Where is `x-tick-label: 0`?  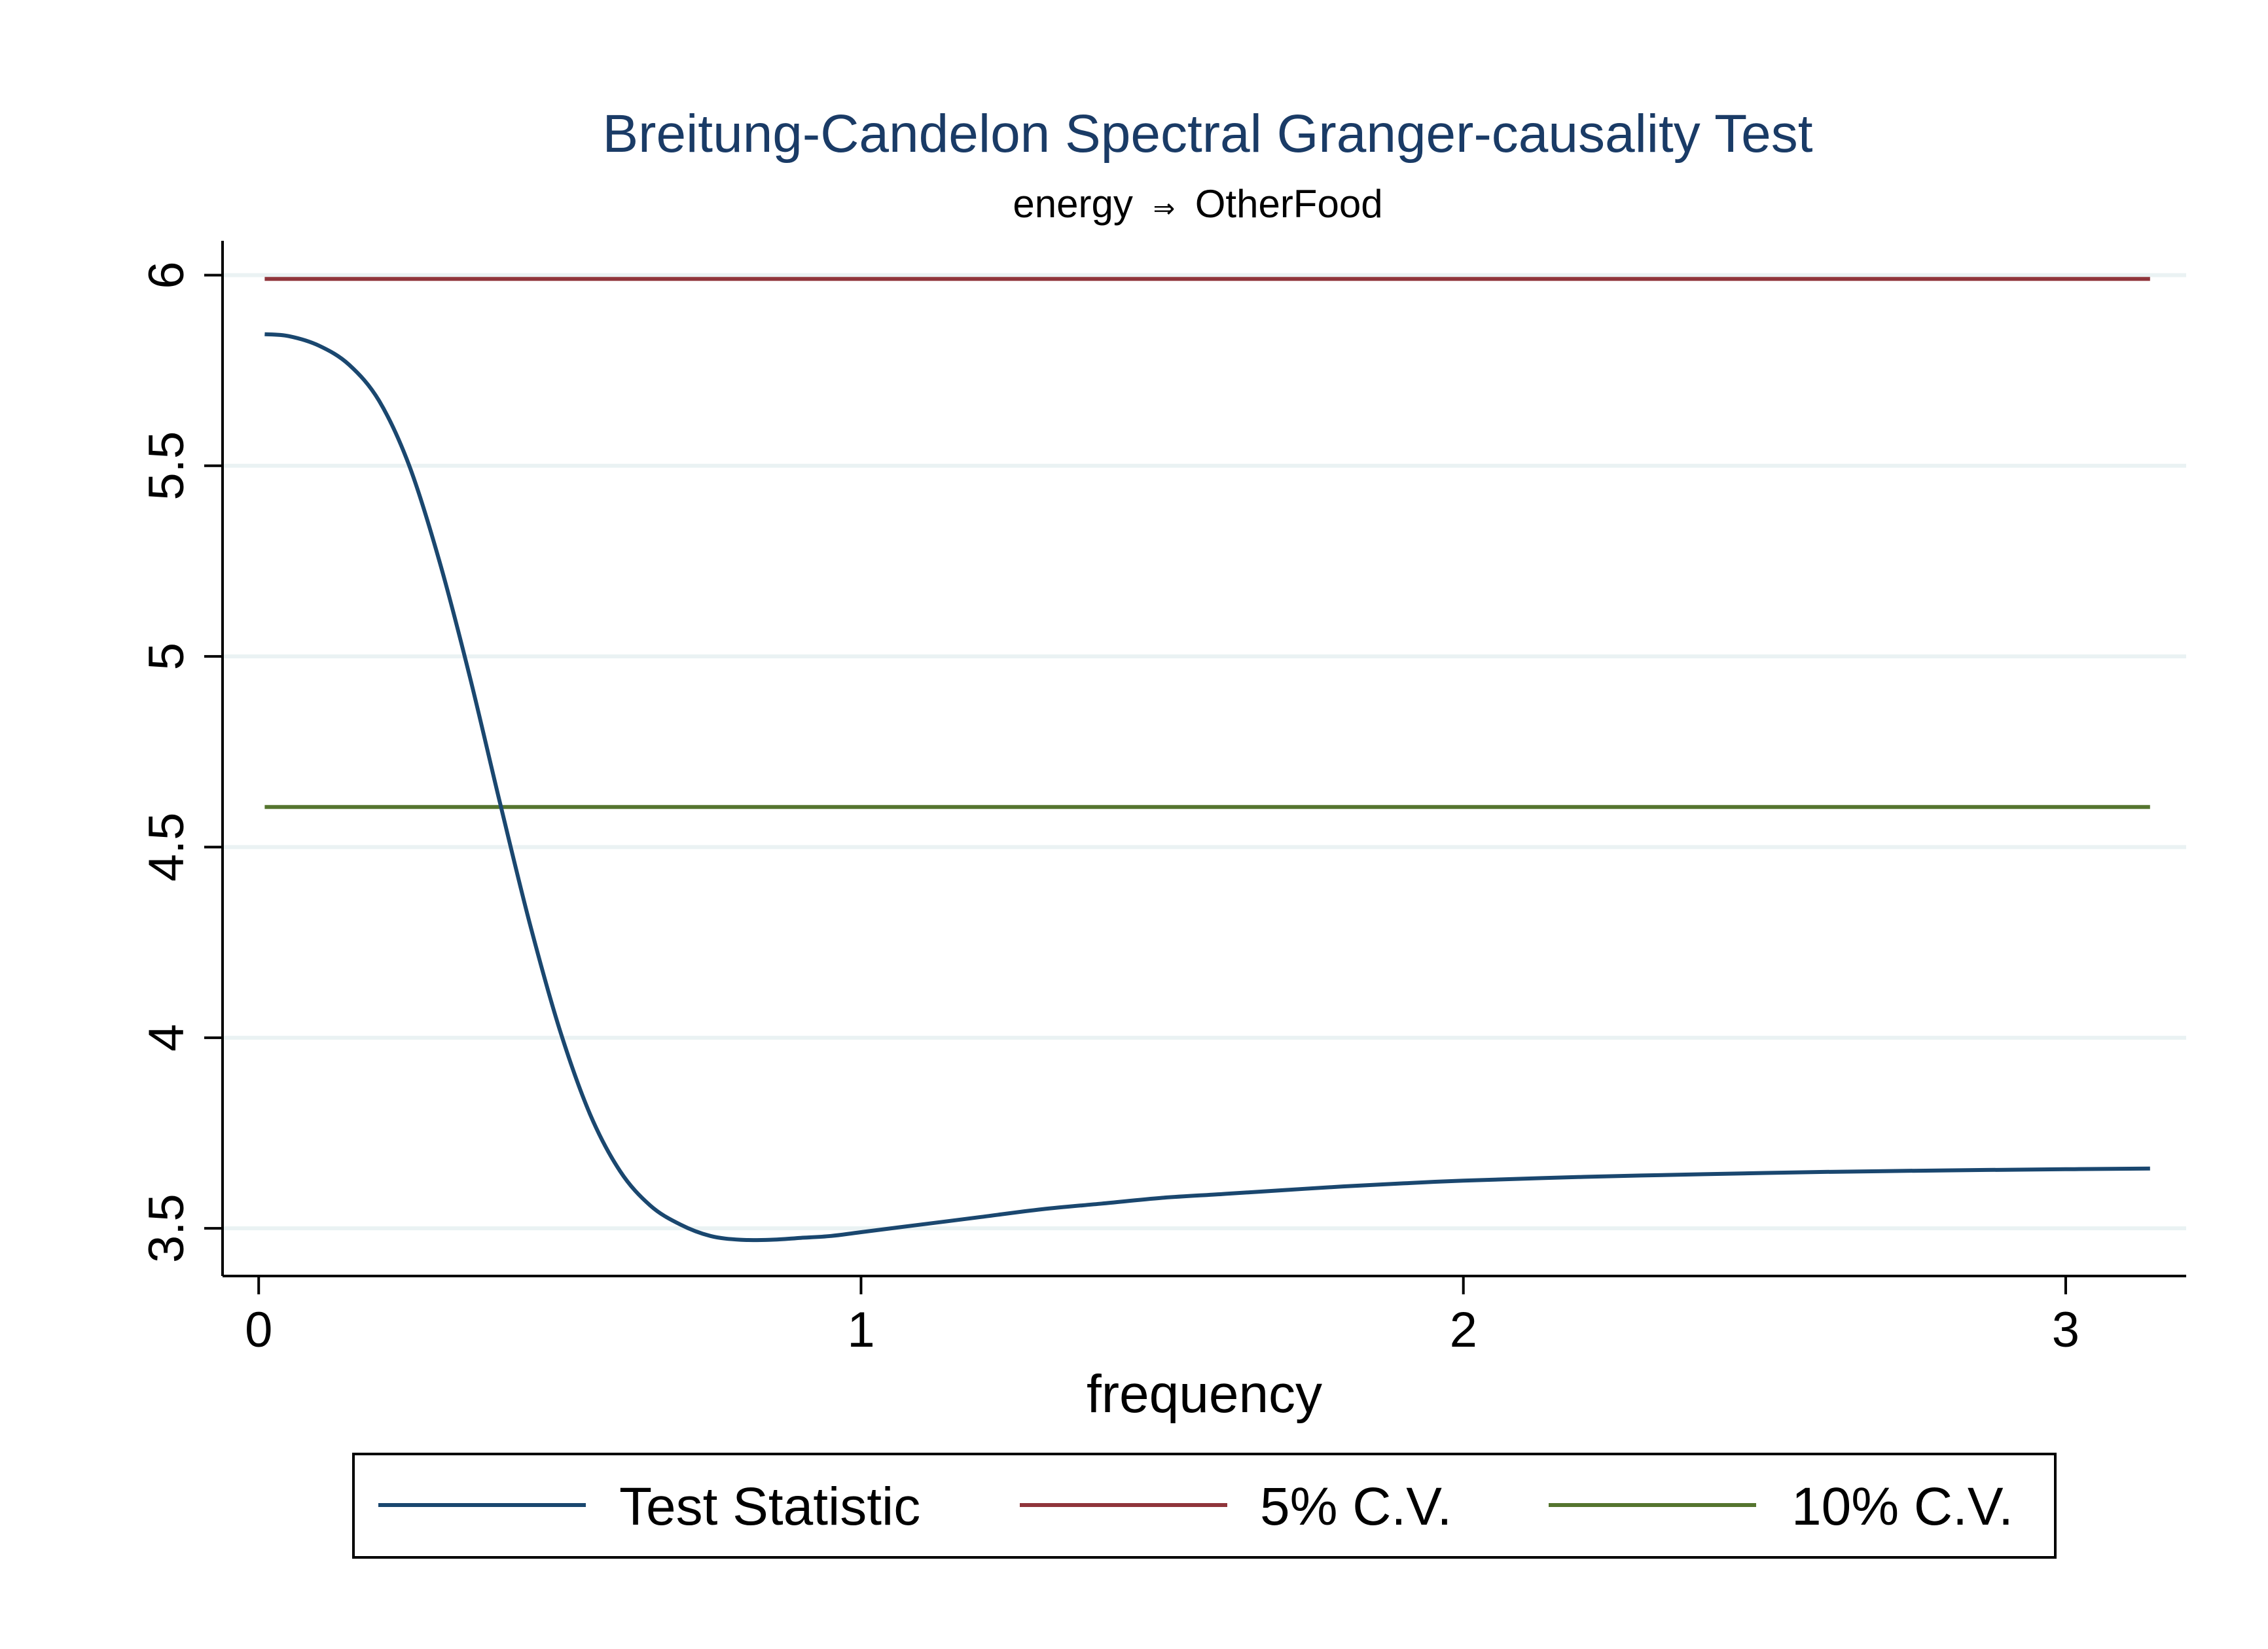
x-tick-label: 0 is located at coordinates (258, 1330).